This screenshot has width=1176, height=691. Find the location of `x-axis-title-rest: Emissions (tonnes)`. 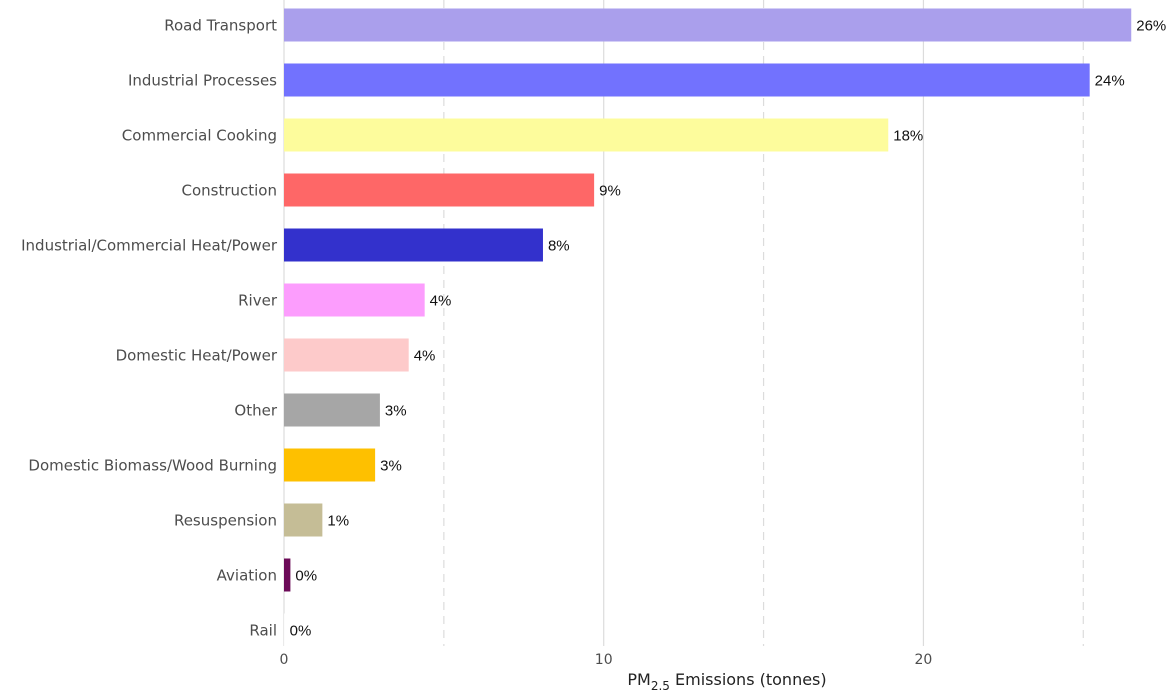

x-axis-title-rest: Emissions (tonnes) is located at coordinates (748, 679).